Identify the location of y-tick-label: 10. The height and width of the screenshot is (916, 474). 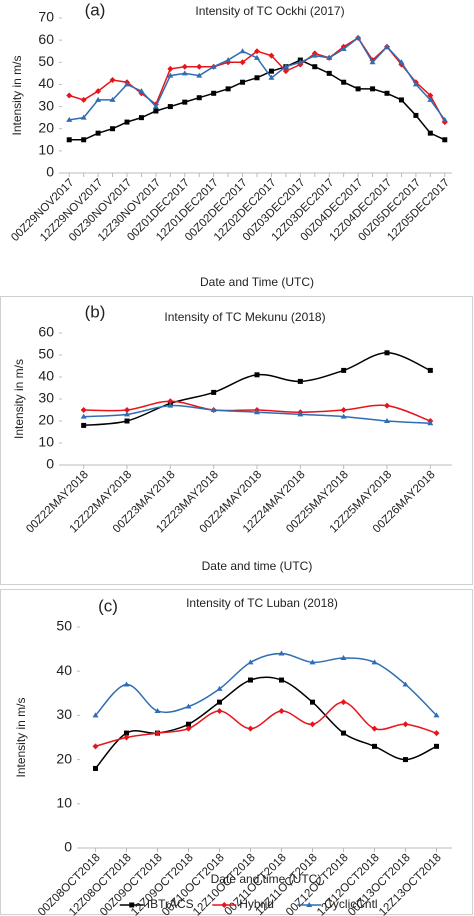
(64, 803).